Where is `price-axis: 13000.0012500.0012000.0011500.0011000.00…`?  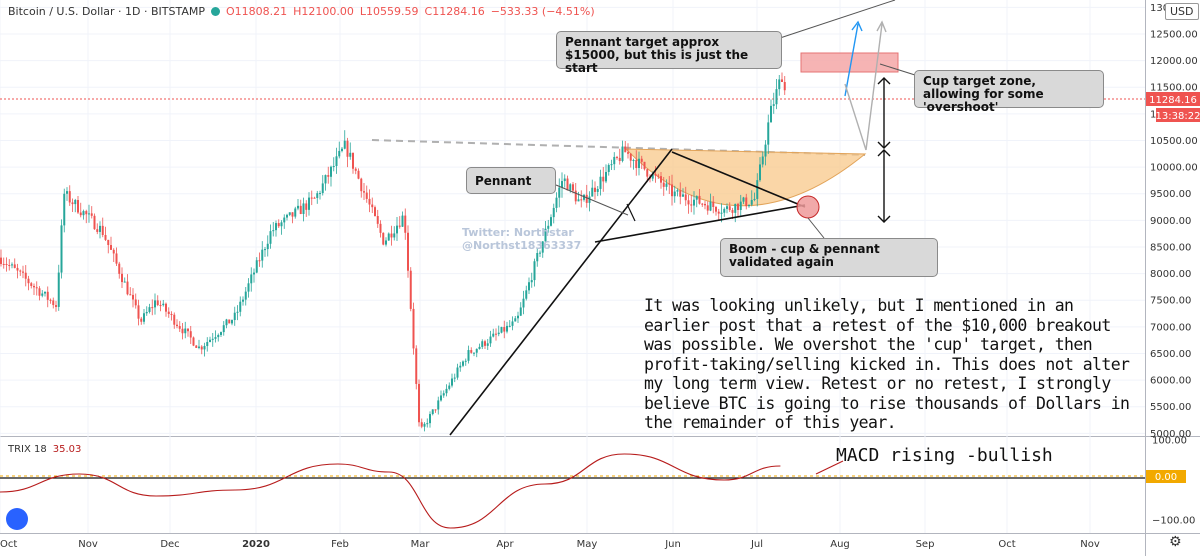 price-axis: 13000.0012500.0012000.0011500.0011000.00… is located at coordinates (1174, 221).